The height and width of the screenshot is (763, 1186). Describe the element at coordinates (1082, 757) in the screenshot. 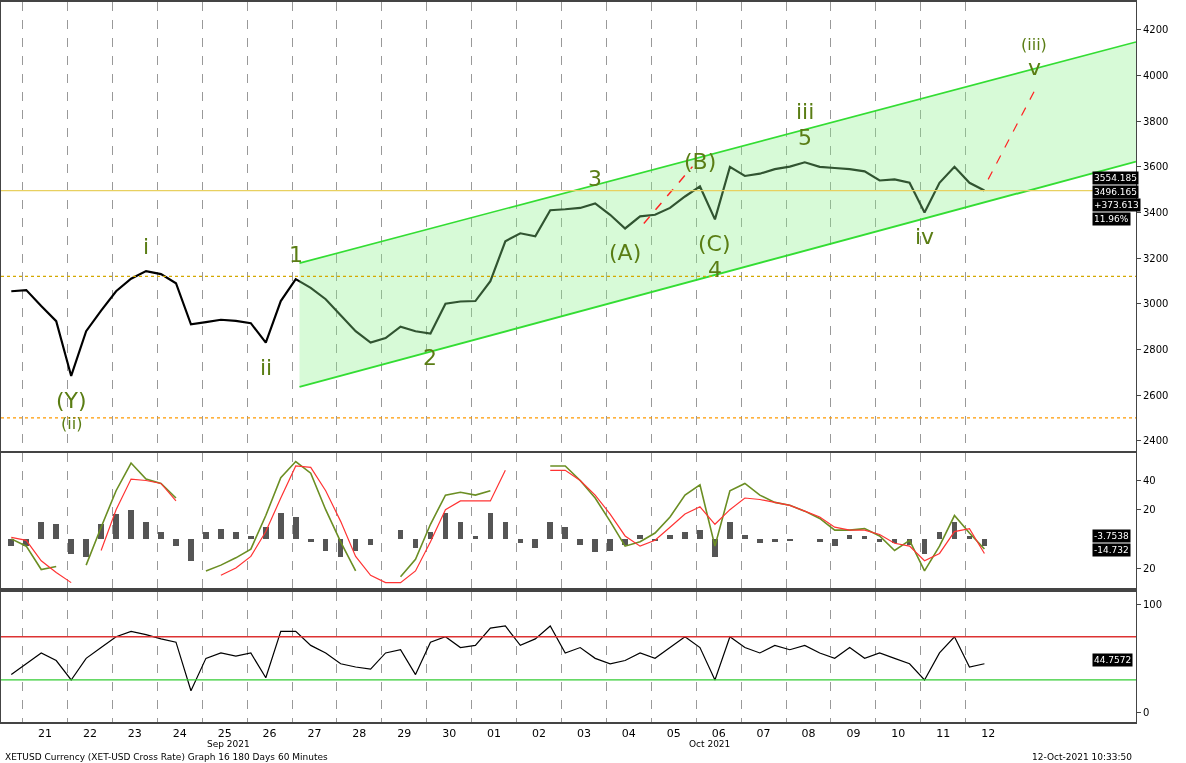

I see `text: 12-Oct-2021 10:33:50` at that location.